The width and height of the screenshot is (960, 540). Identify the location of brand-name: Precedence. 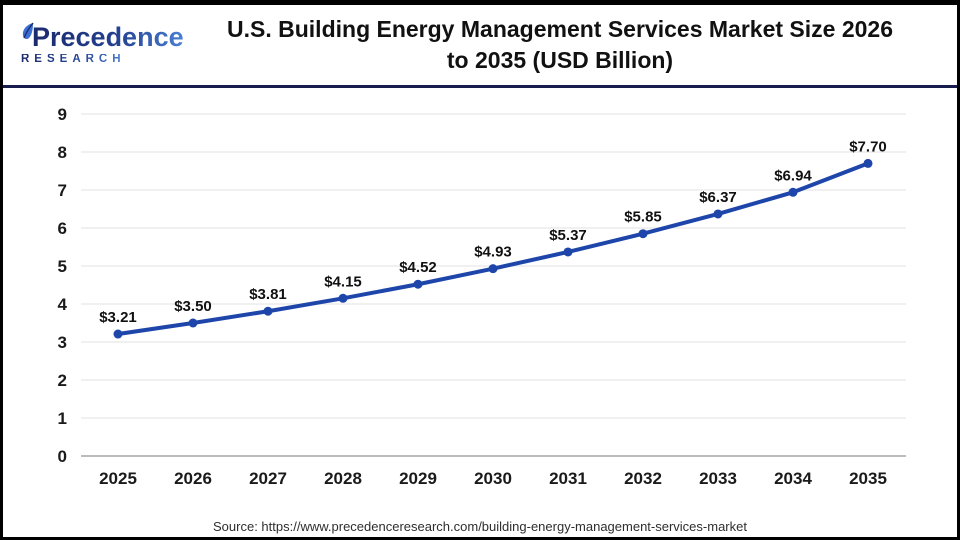
(108, 37).